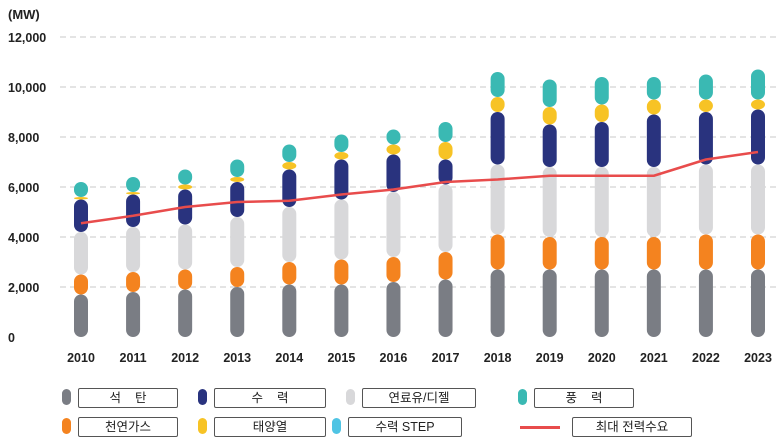  What do you see at coordinates (758, 358) in the screenshot?
I see `x-tick-label: 2023` at bounding box center [758, 358].